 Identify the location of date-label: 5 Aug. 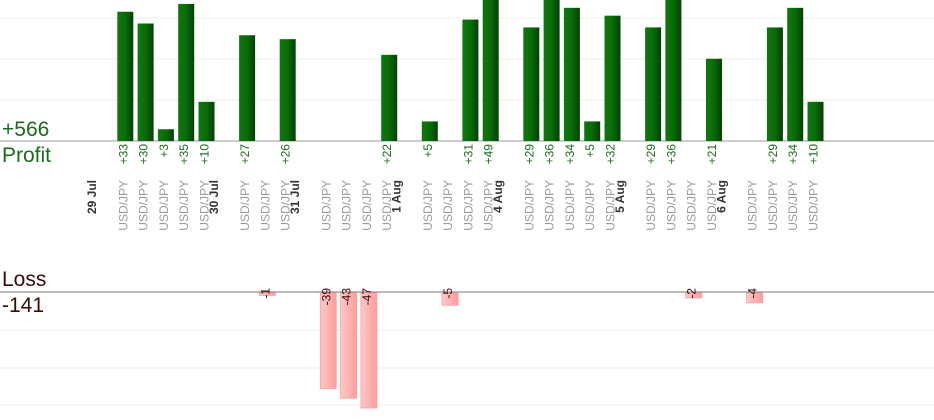
(620, 196).